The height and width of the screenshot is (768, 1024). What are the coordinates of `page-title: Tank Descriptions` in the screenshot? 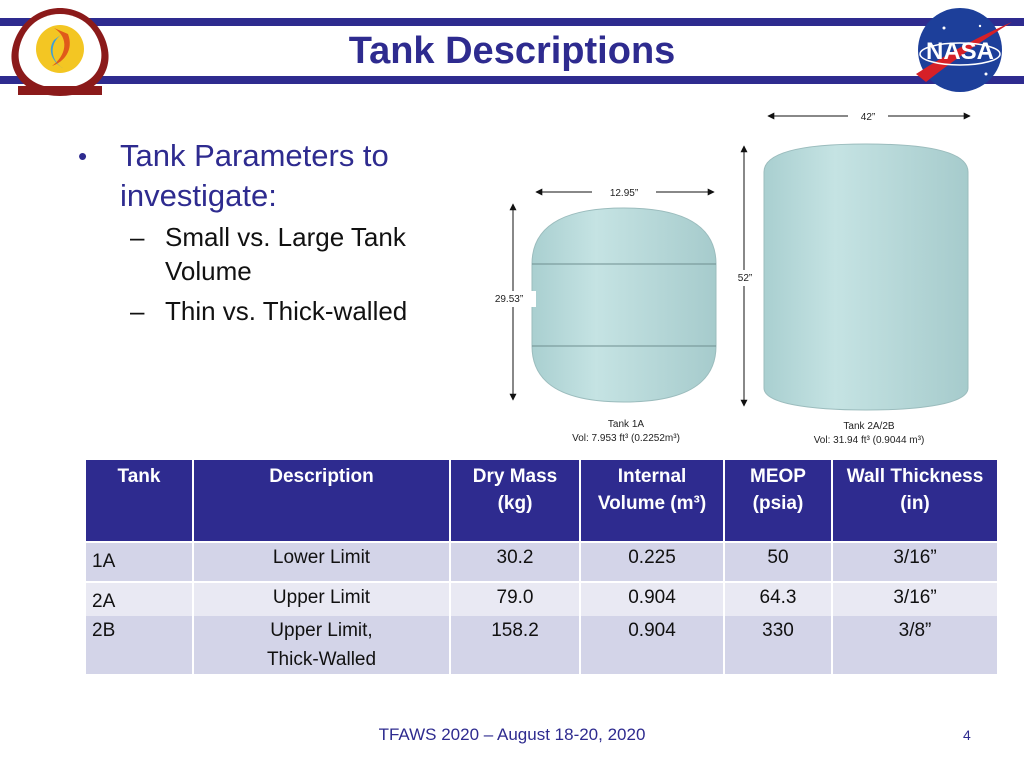 It's located at (512, 51).